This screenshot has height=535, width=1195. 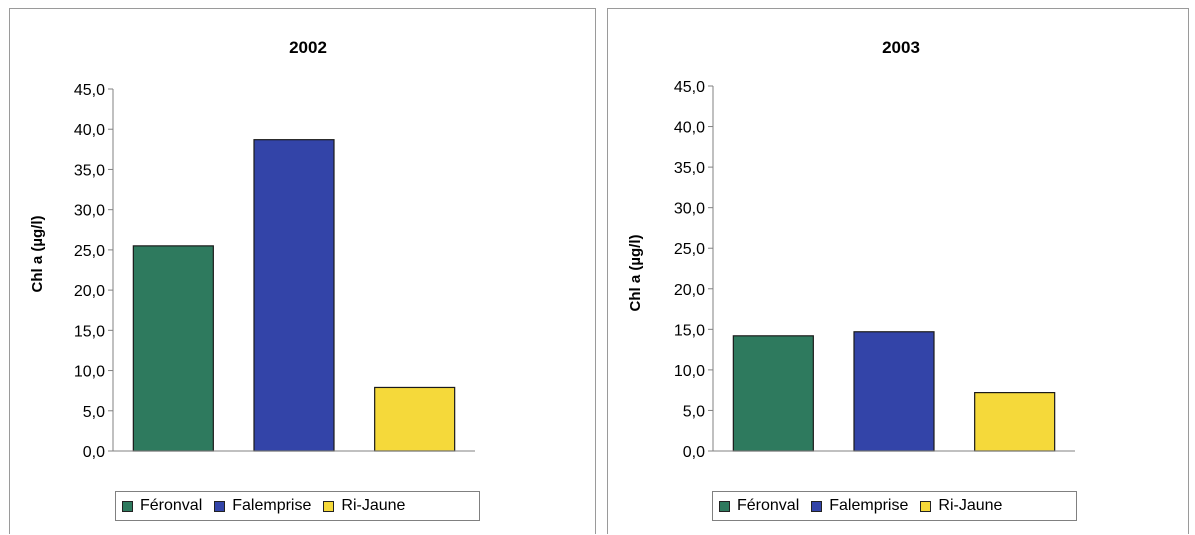 What do you see at coordinates (901, 47) in the screenshot?
I see `chart-title: 2003` at bounding box center [901, 47].